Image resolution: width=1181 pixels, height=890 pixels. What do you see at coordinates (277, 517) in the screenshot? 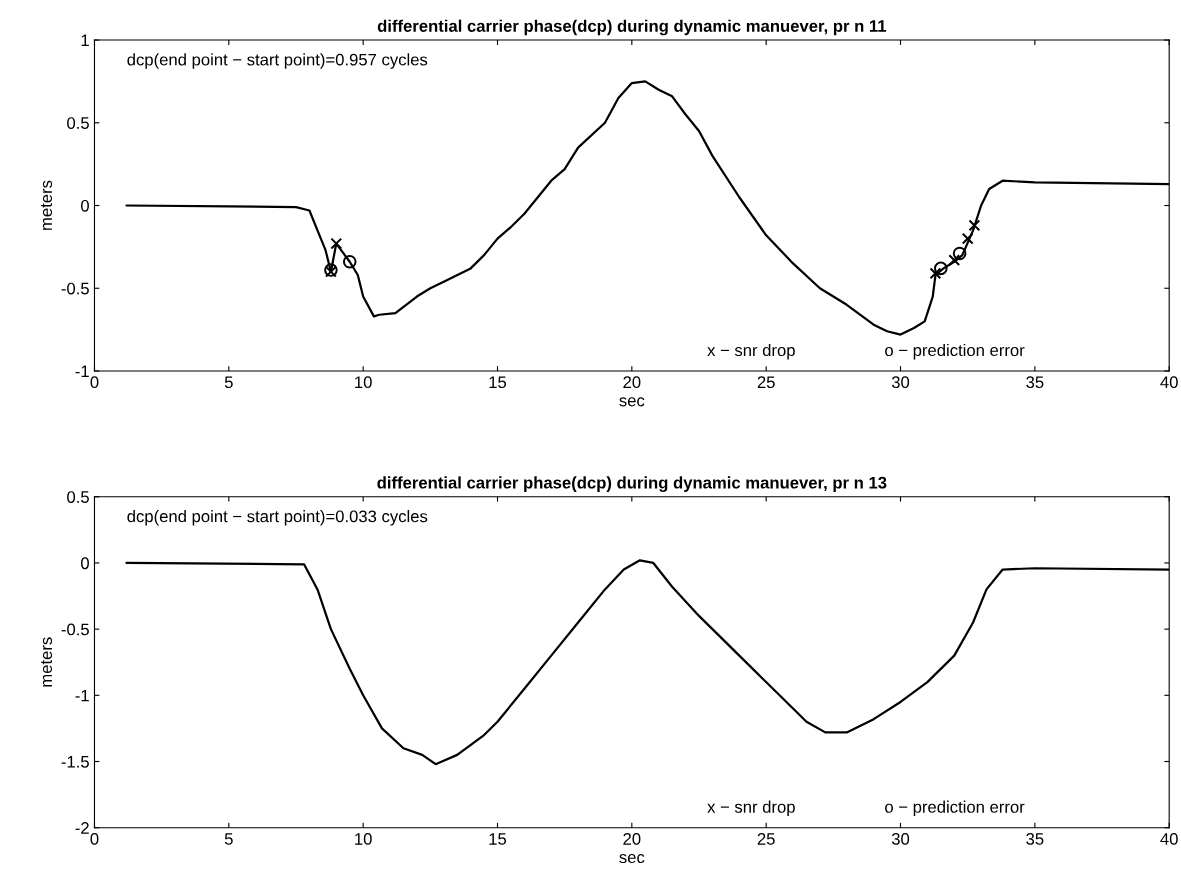
I see `annotation: dcp(end point − start point)=0.033 cycles` at bounding box center [277, 517].